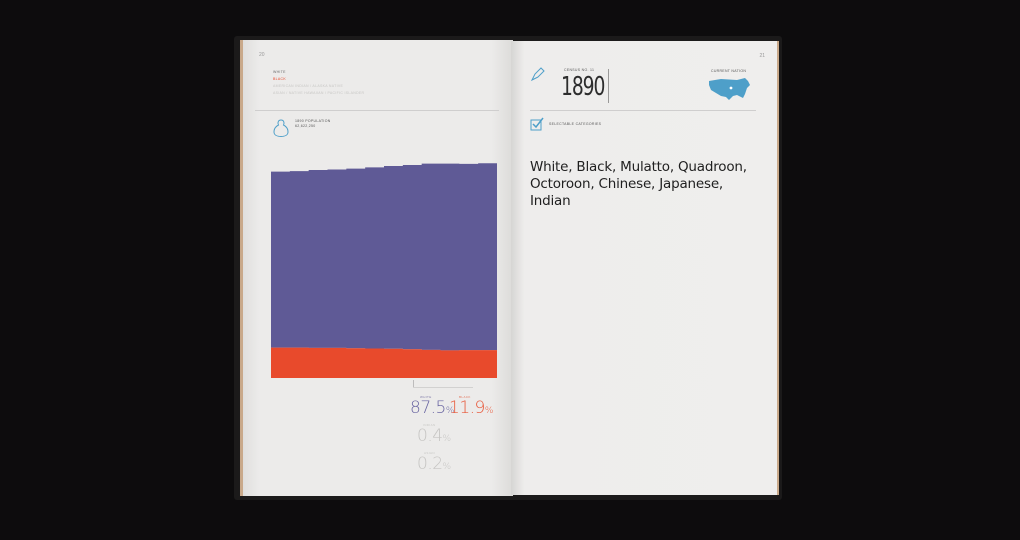 This screenshot has height=540, width=1020. I want to click on legend-indian: AMERICAN INDIAN / ALASKA NATIVE, so click(308, 86).